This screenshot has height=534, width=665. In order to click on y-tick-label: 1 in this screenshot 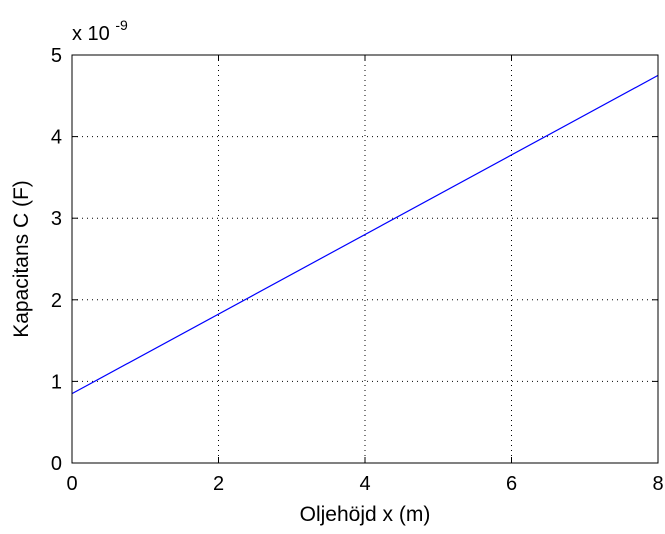, I will do `click(56, 382)`.